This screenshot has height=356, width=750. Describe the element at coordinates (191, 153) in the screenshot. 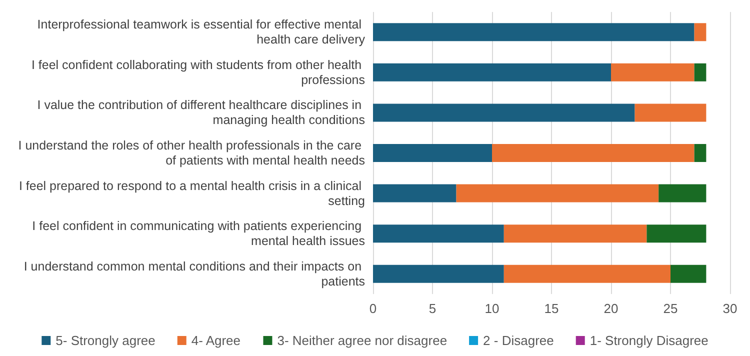

I see `y-tick-label: I understand the roles of other health professionals in the care of patients with mental health needs` at that location.